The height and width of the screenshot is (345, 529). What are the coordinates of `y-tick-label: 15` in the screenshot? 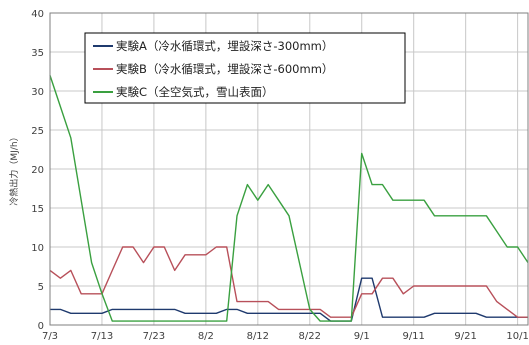 It's located at (37, 209).